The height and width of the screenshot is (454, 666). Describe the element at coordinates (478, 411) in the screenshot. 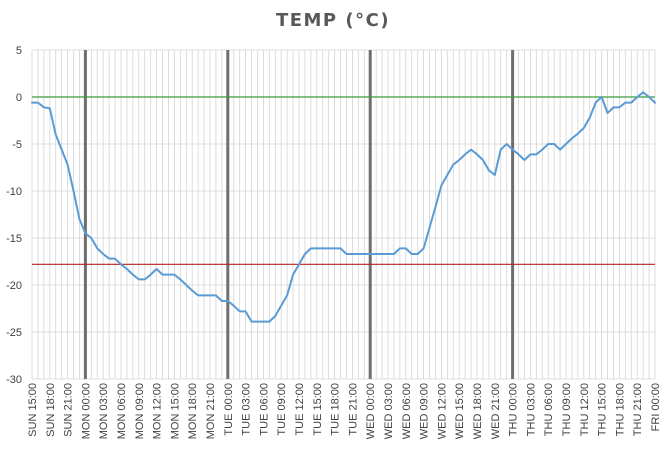

I see `x-tick-label: WED 18:00` at that location.